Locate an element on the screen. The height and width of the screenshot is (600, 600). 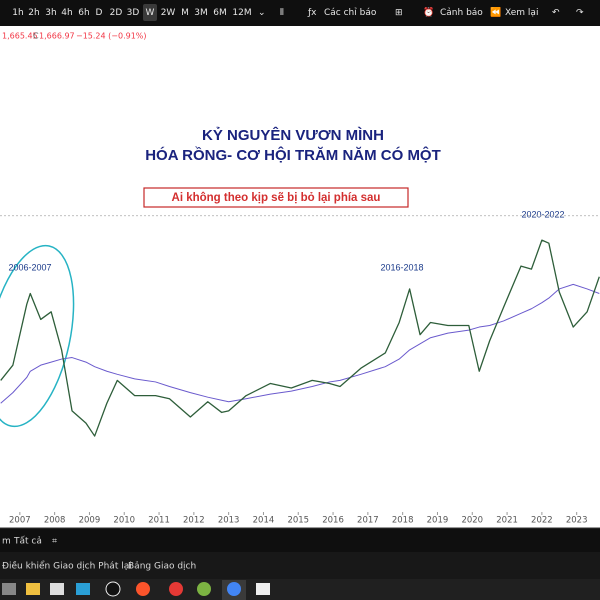
range-prefix: m is located at coordinates (6, 542).